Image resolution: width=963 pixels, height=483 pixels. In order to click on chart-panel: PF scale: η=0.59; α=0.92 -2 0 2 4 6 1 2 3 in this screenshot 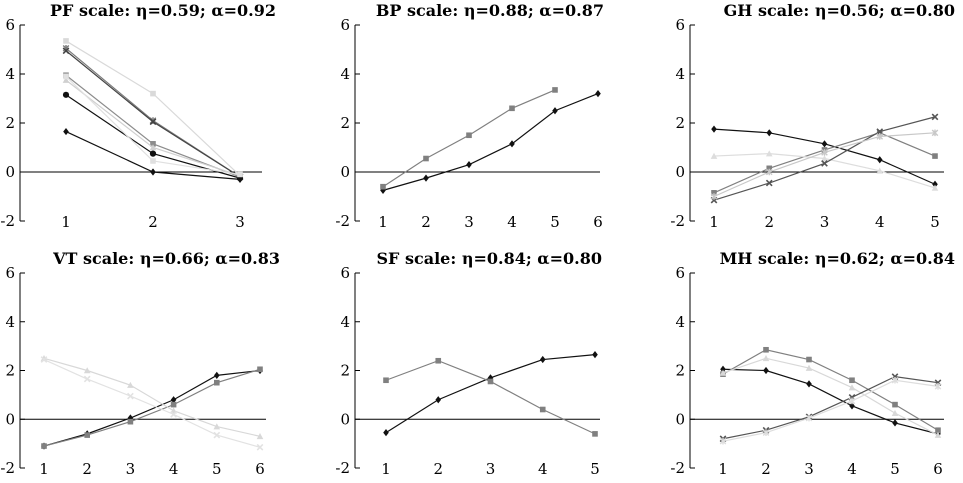, I will do `click(138, 116)`.